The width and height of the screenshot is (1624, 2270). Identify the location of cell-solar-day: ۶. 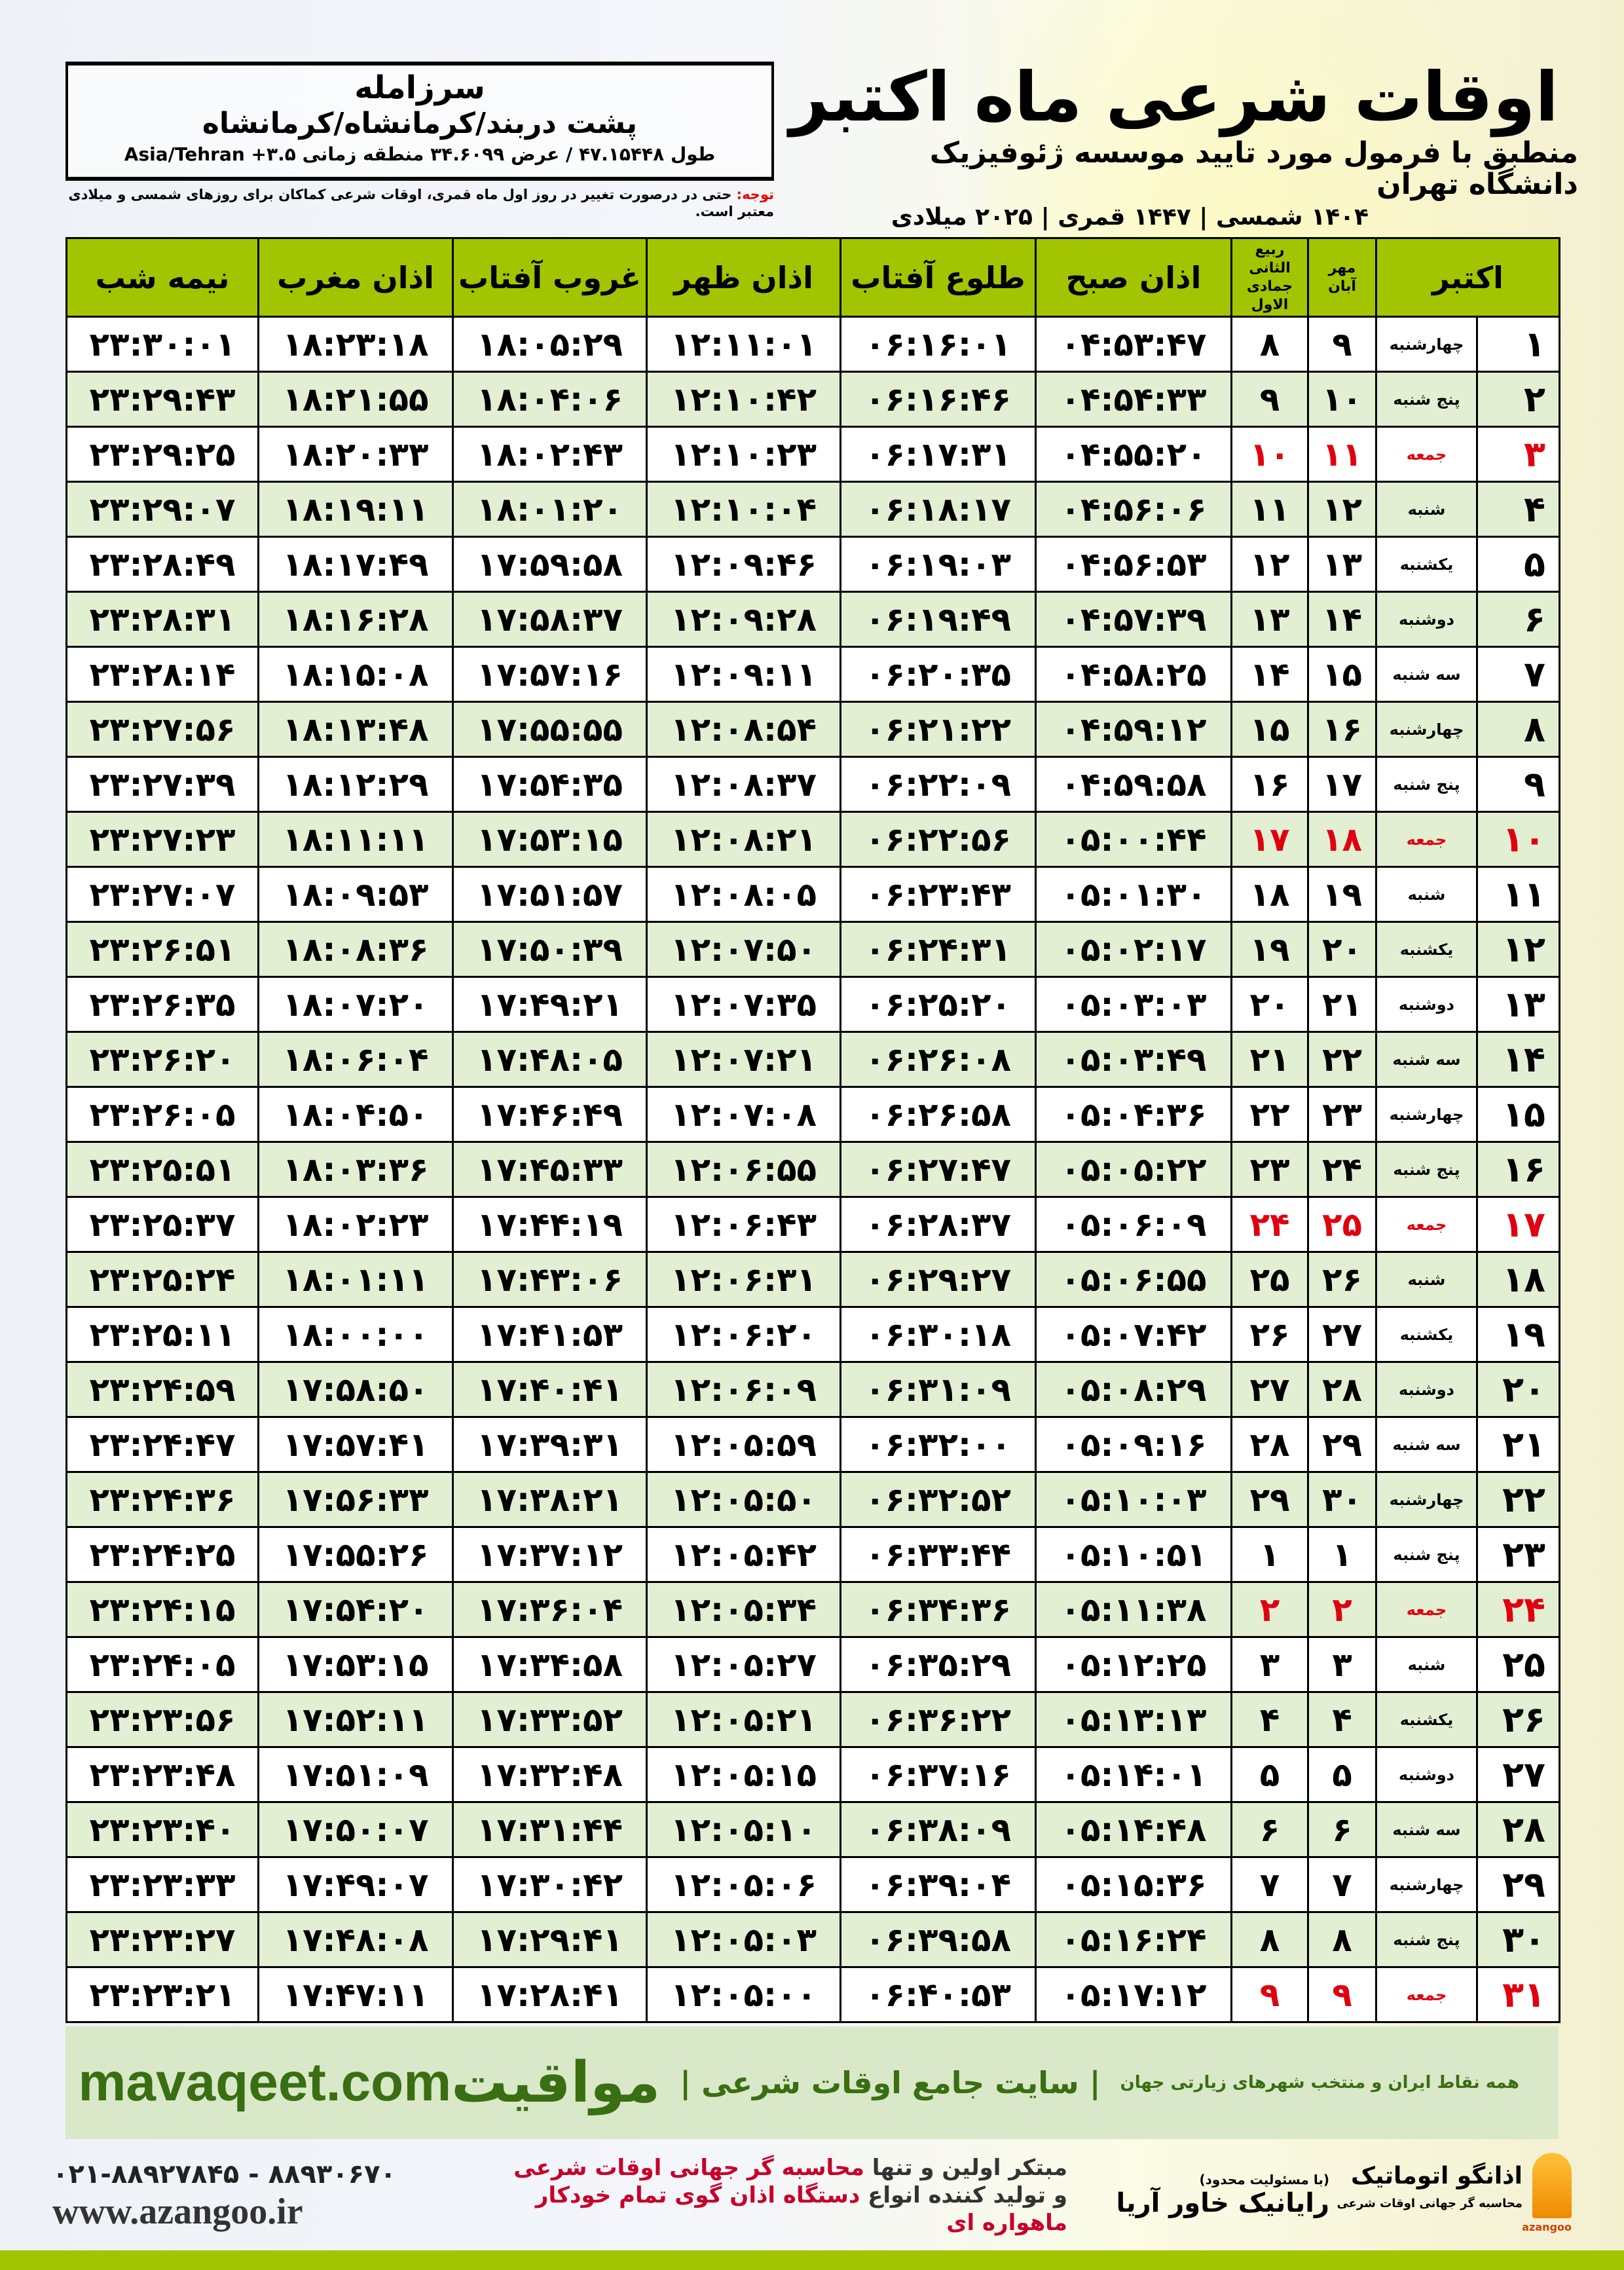
(1342, 1829).